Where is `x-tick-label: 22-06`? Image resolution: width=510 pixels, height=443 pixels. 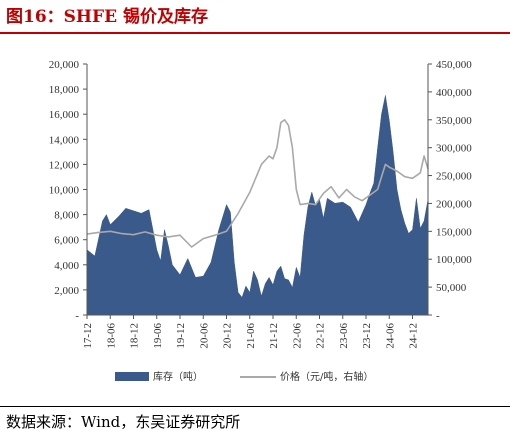 x-tick-label: 22-06 is located at coordinates (297, 336).